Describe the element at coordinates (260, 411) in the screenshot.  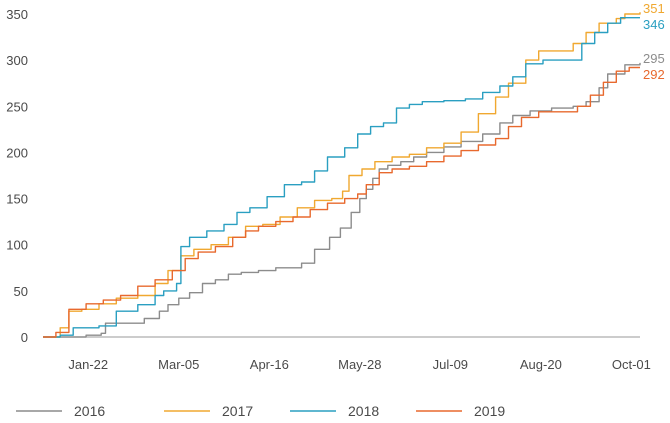
I see `legend: 2016 2017 2018 2019` at that location.